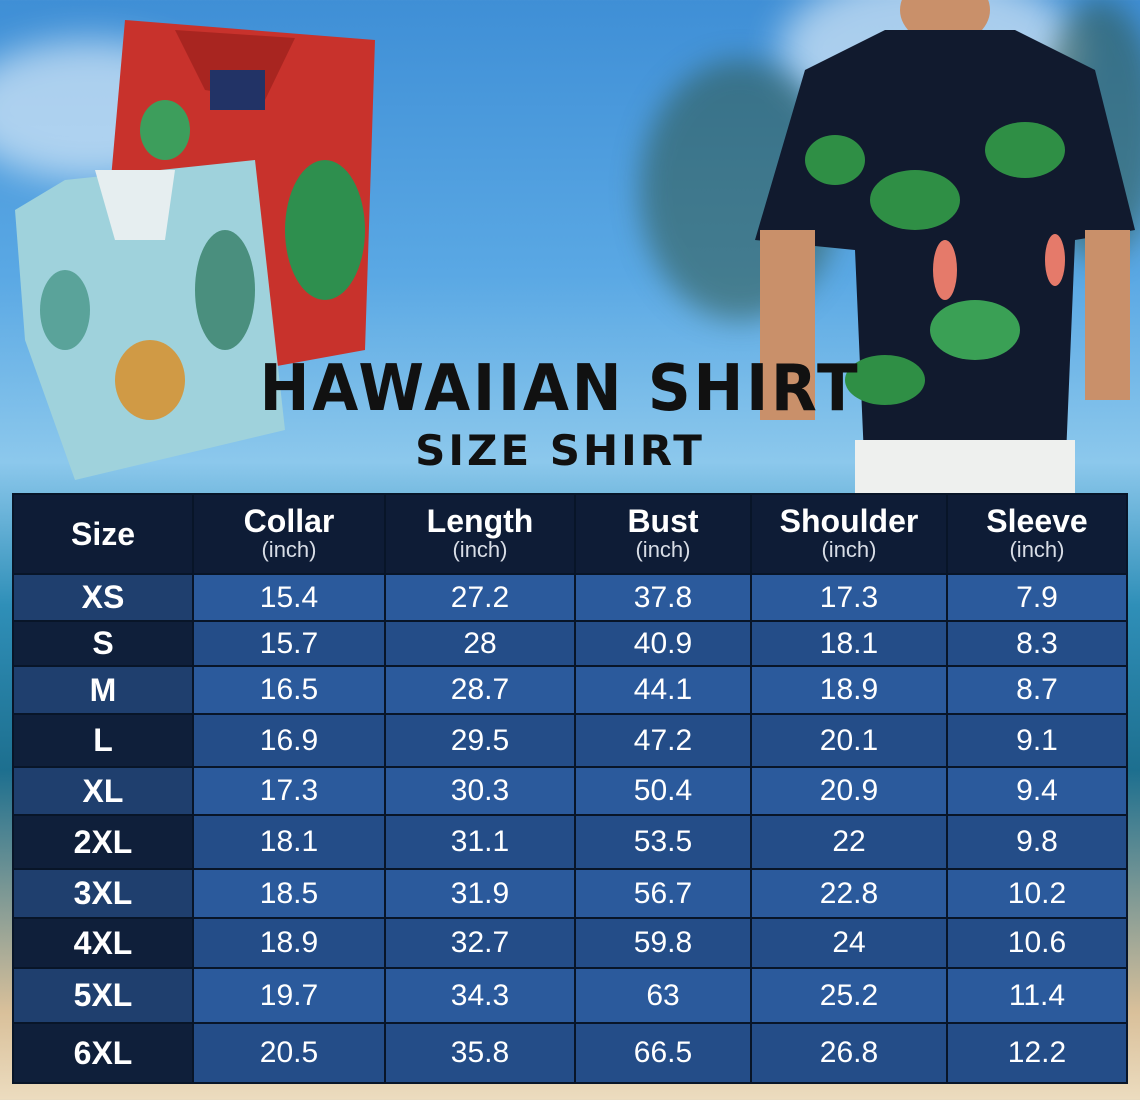 The height and width of the screenshot is (1100, 1140). I want to click on cell-bust: 44.1, so click(663, 690).